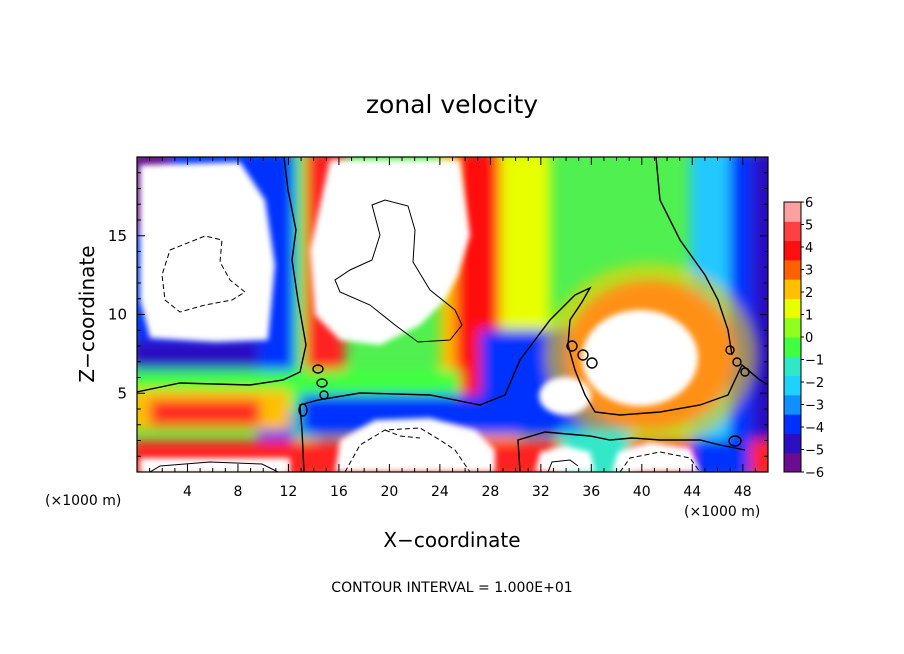 The height and width of the screenshot is (654, 904). What do you see at coordinates (814, 451) in the screenshot?
I see `colorbar-tick-label: −5` at bounding box center [814, 451].